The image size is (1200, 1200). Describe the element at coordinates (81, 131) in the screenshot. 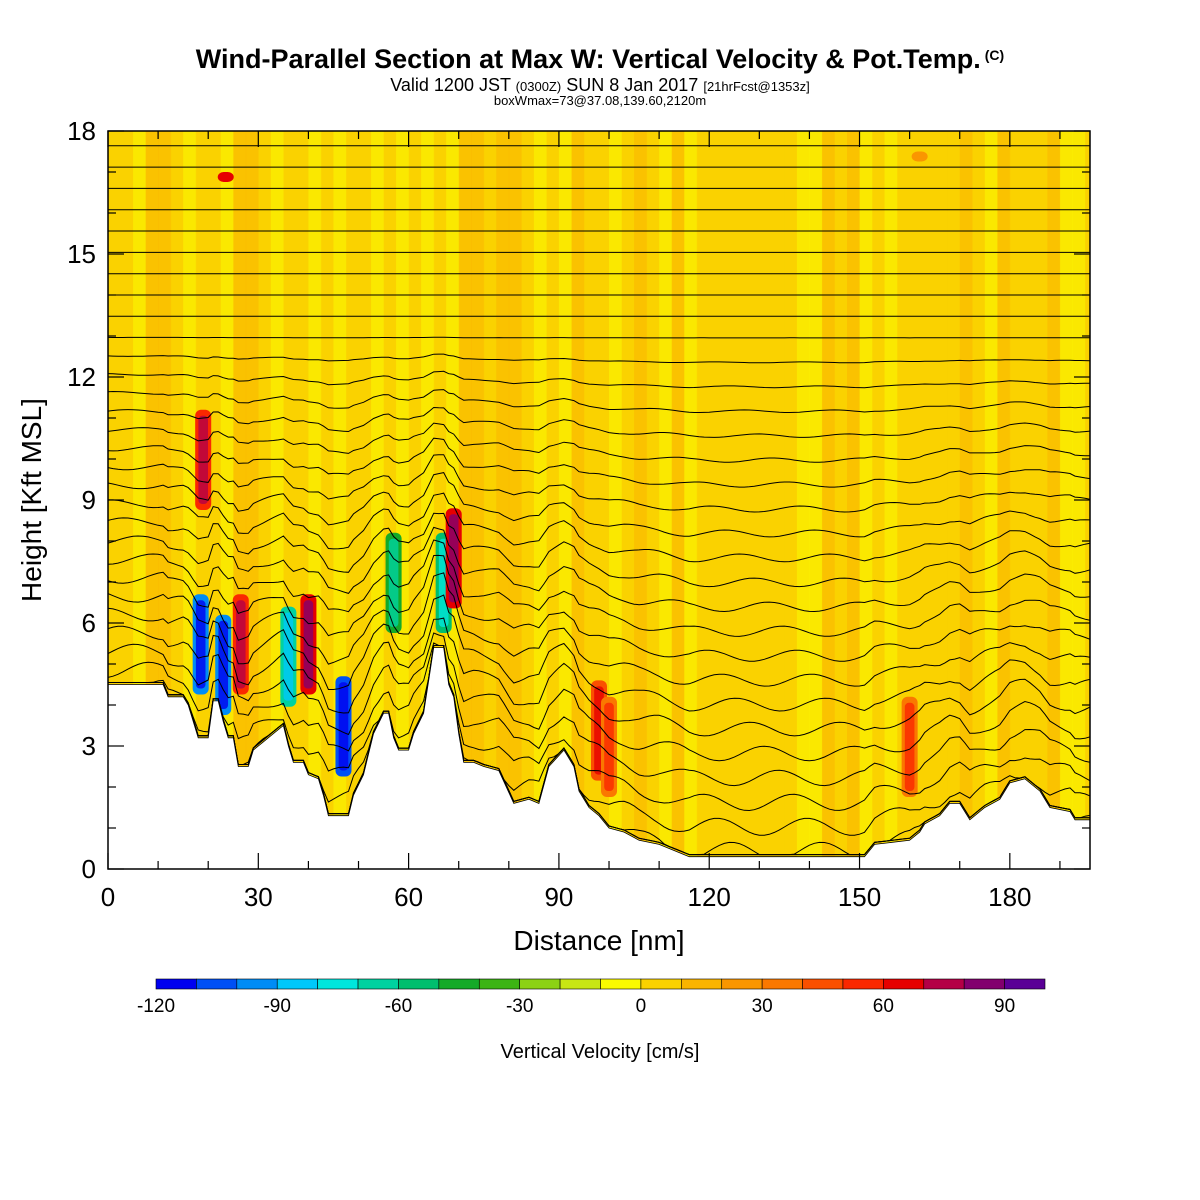

I see `y-tick-label: 18` at that location.